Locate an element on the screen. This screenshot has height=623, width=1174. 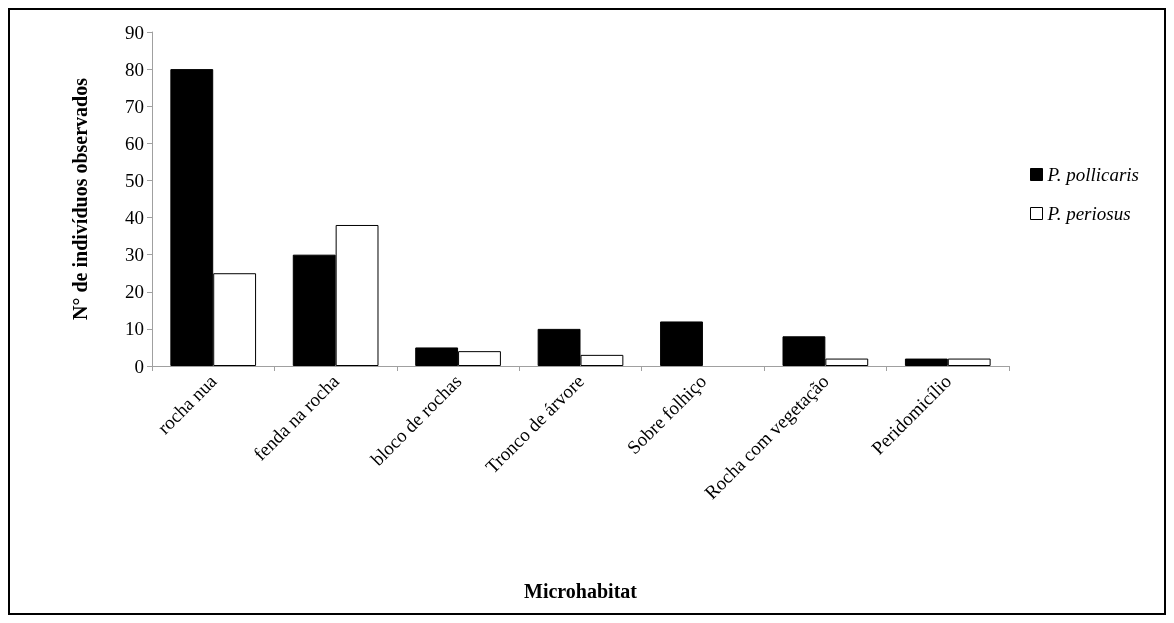
y-tick-label: 50 is located at coordinates (134, 180).